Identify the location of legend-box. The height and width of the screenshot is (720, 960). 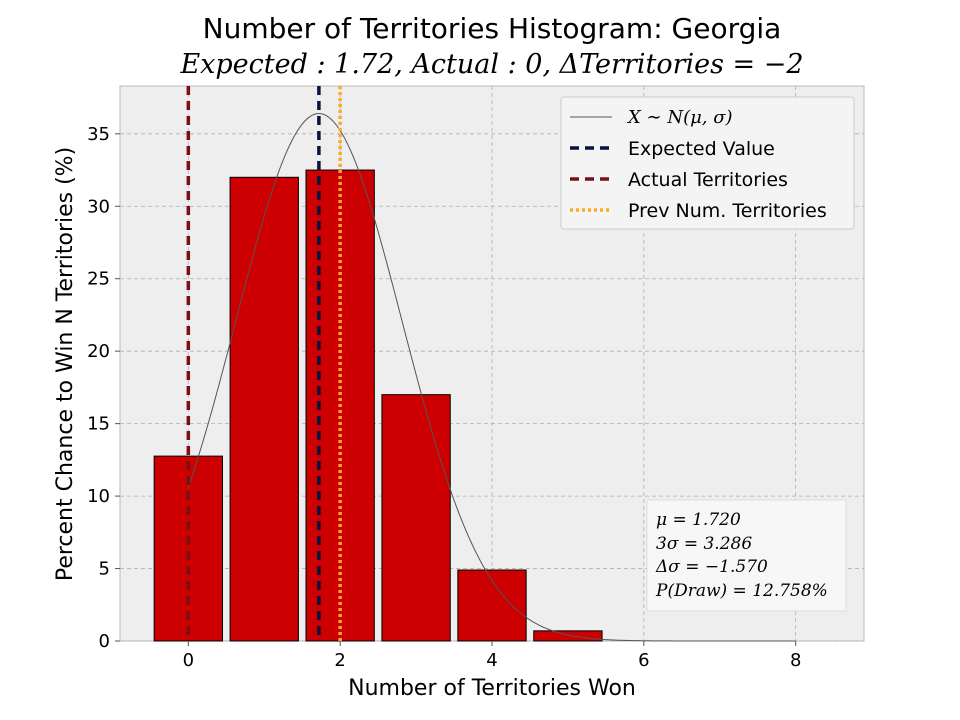
(707, 163).